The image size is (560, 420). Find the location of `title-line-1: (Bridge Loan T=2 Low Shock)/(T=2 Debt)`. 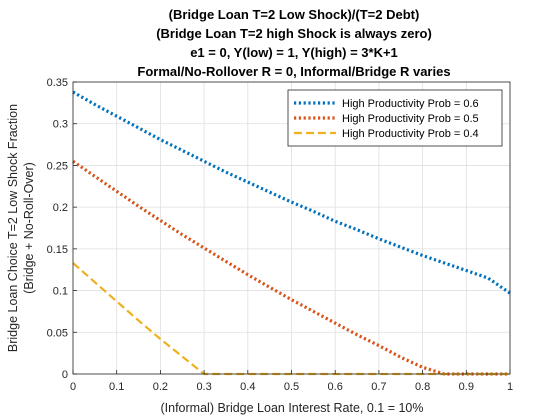

title-line-1: (Bridge Loan T=2 Low Shock)/(T=2 Debt) is located at coordinates (294, 14).